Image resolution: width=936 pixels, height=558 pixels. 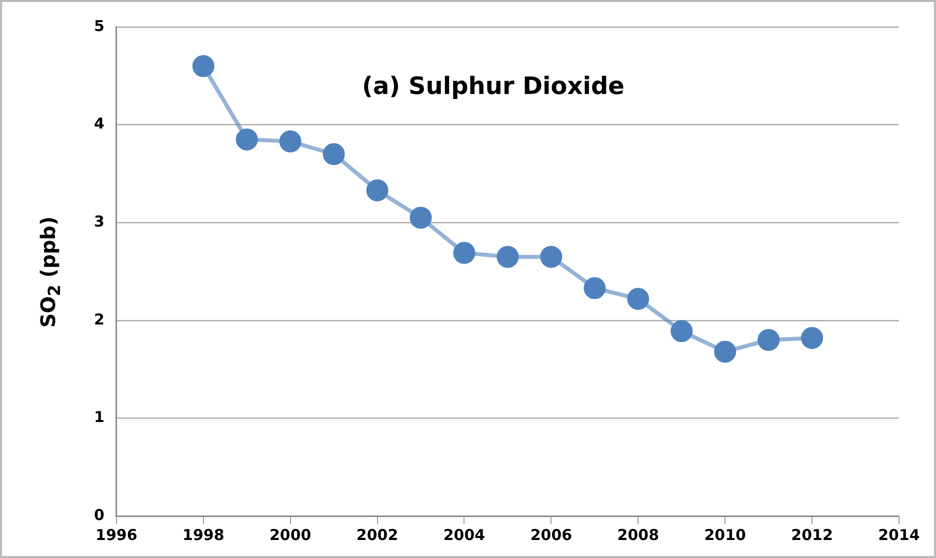 What do you see at coordinates (99, 221) in the screenshot?
I see `y-tick-label: 3` at bounding box center [99, 221].